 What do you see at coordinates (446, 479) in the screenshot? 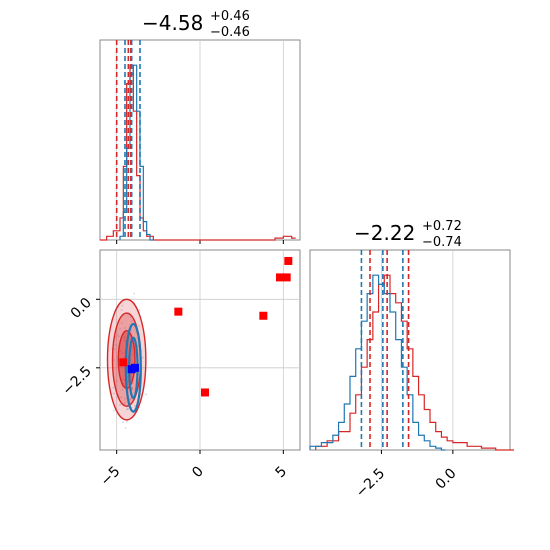
I see `param2-tick-label-1: 0.0` at bounding box center [446, 479].